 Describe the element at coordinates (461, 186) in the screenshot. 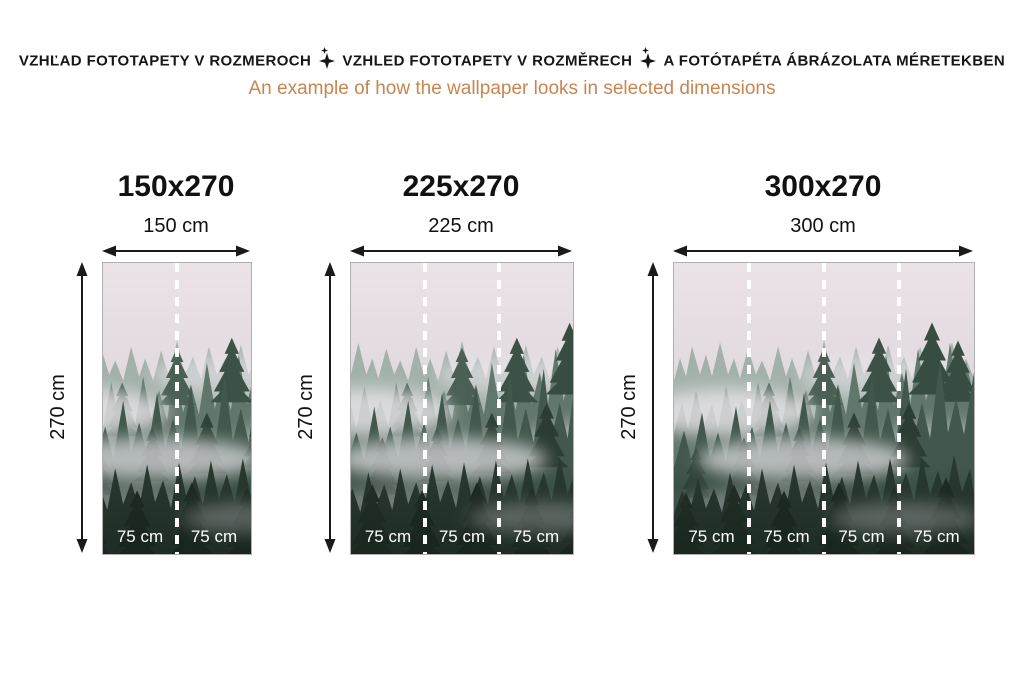

I see `panel-title: 225x270` at that location.